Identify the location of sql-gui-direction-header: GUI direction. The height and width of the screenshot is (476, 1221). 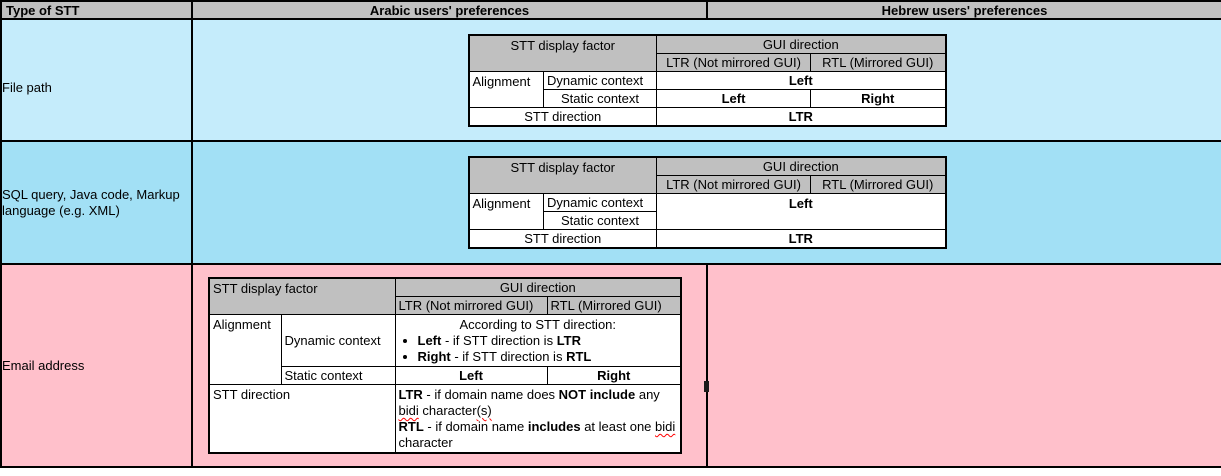
(801, 166).